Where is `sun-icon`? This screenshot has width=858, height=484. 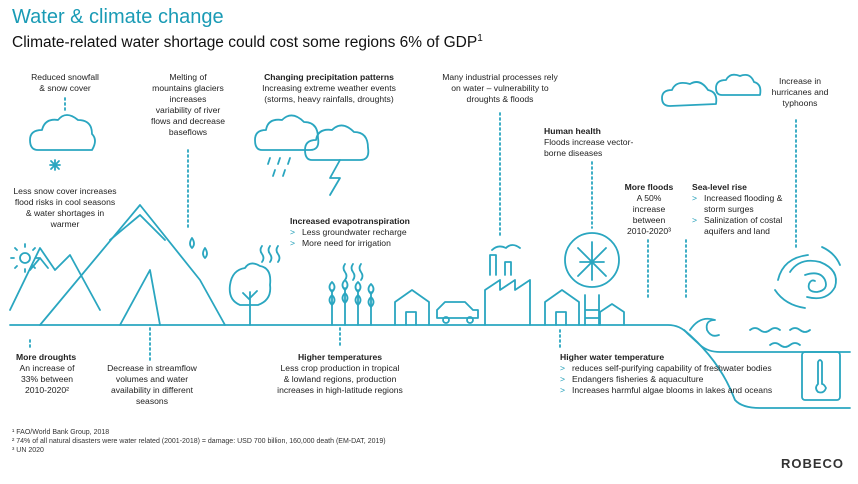
sun-icon is located at coordinates (25, 258).